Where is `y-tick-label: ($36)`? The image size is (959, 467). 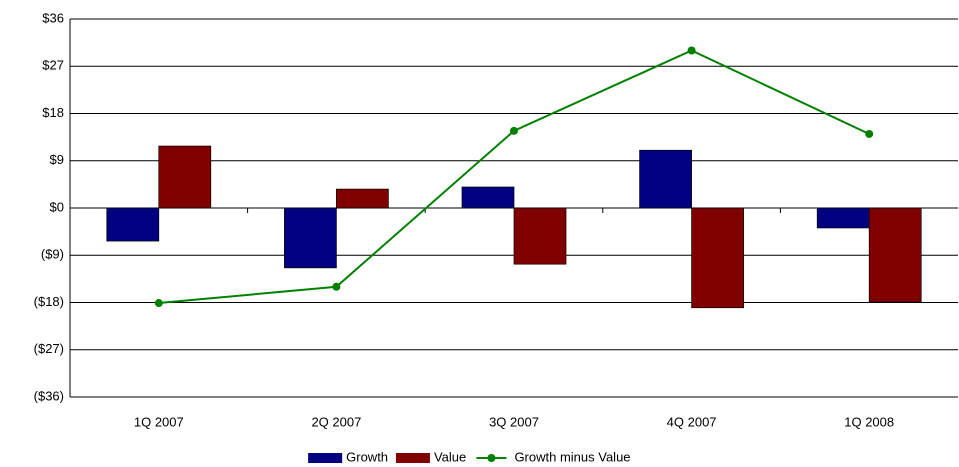 y-tick-label: ($36) is located at coordinates (49, 395).